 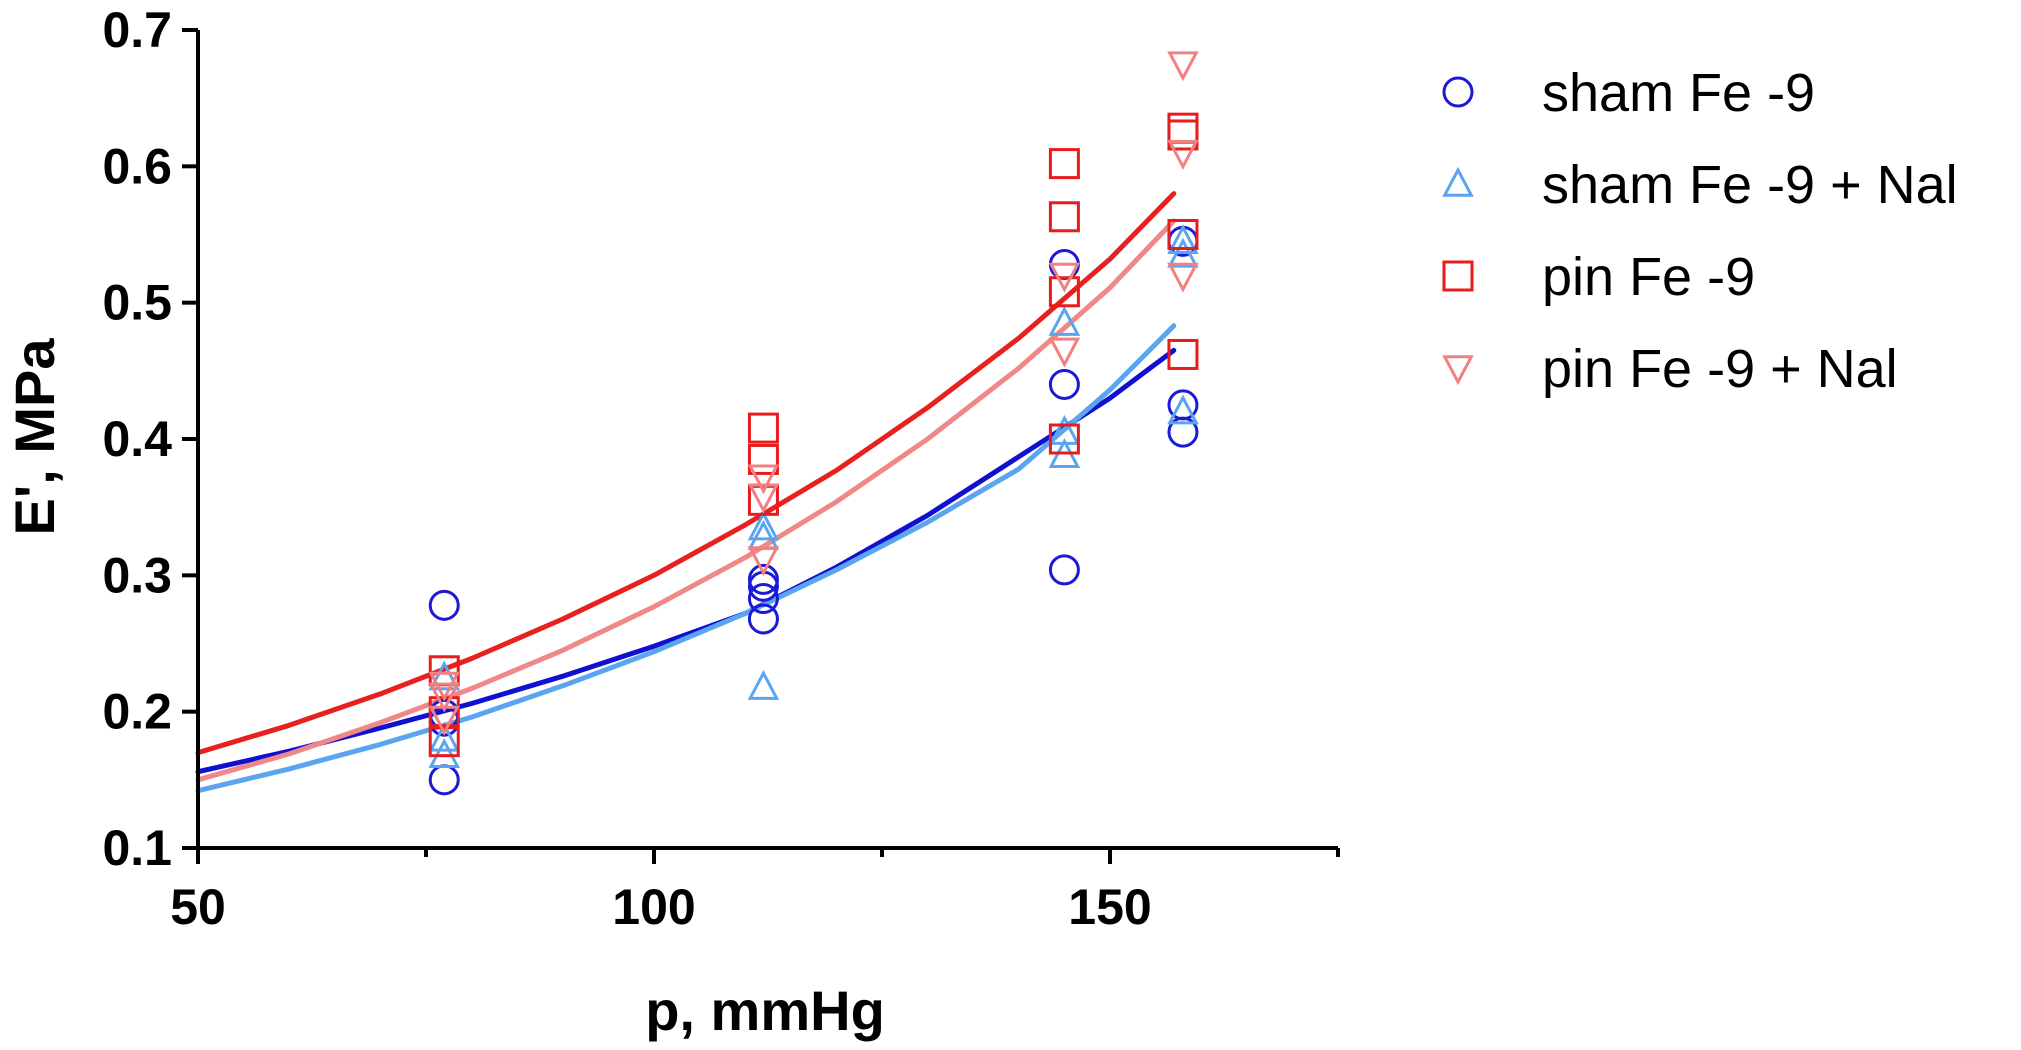 What do you see at coordinates (653, 907) in the screenshot?
I see `x-tick-label: 100` at bounding box center [653, 907].